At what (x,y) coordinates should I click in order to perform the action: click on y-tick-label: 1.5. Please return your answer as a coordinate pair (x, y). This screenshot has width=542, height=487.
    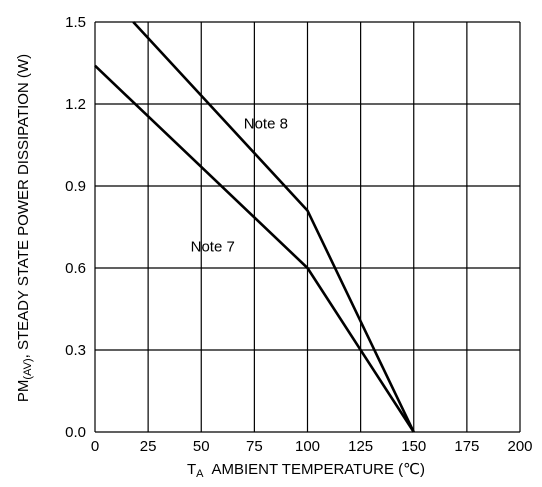
    Looking at the image, I should click on (75, 22).